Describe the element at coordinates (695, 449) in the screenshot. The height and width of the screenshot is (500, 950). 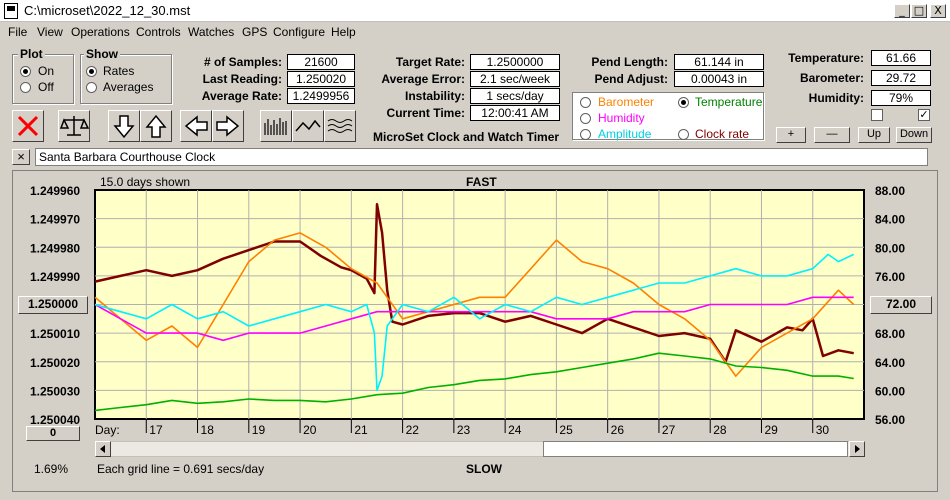
I see `scroll-thumb` at that location.